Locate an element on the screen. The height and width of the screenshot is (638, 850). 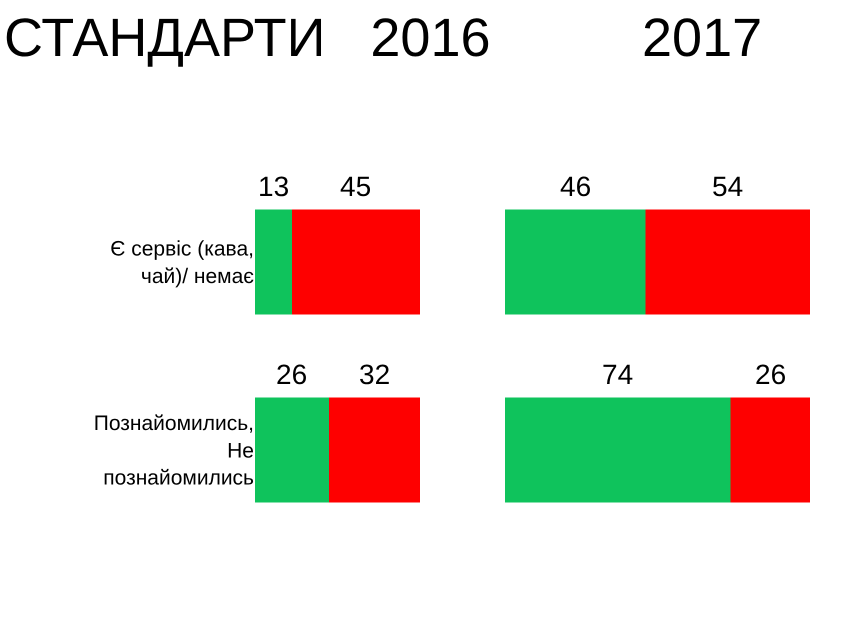
data-label: 46 is located at coordinates (576, 186).